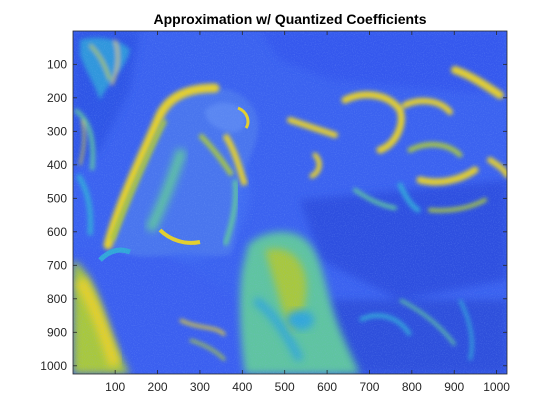 The height and width of the screenshot is (420, 560). Describe the element at coordinates (53, 366) in the screenshot. I see `y-tick-label: 1000` at that location.